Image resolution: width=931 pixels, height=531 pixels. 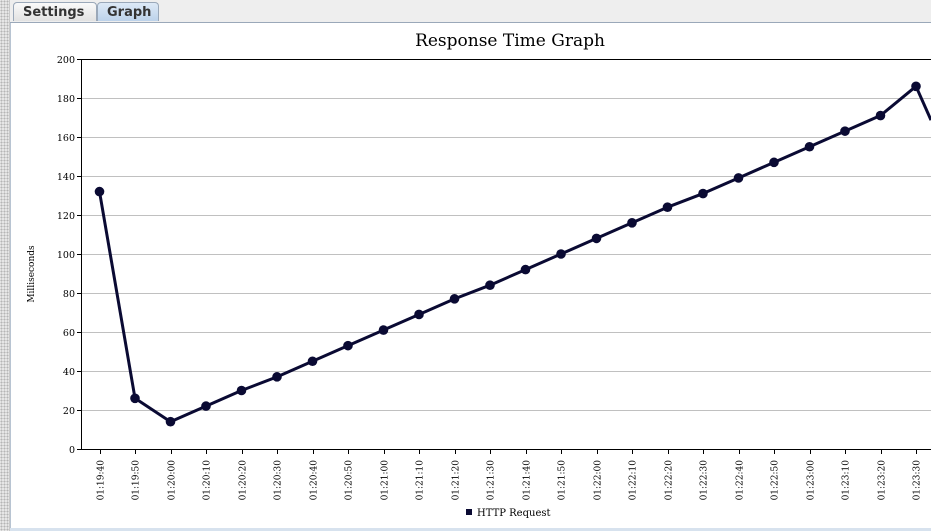 I want to click on y-tick-label: 60, so click(x=69, y=333).